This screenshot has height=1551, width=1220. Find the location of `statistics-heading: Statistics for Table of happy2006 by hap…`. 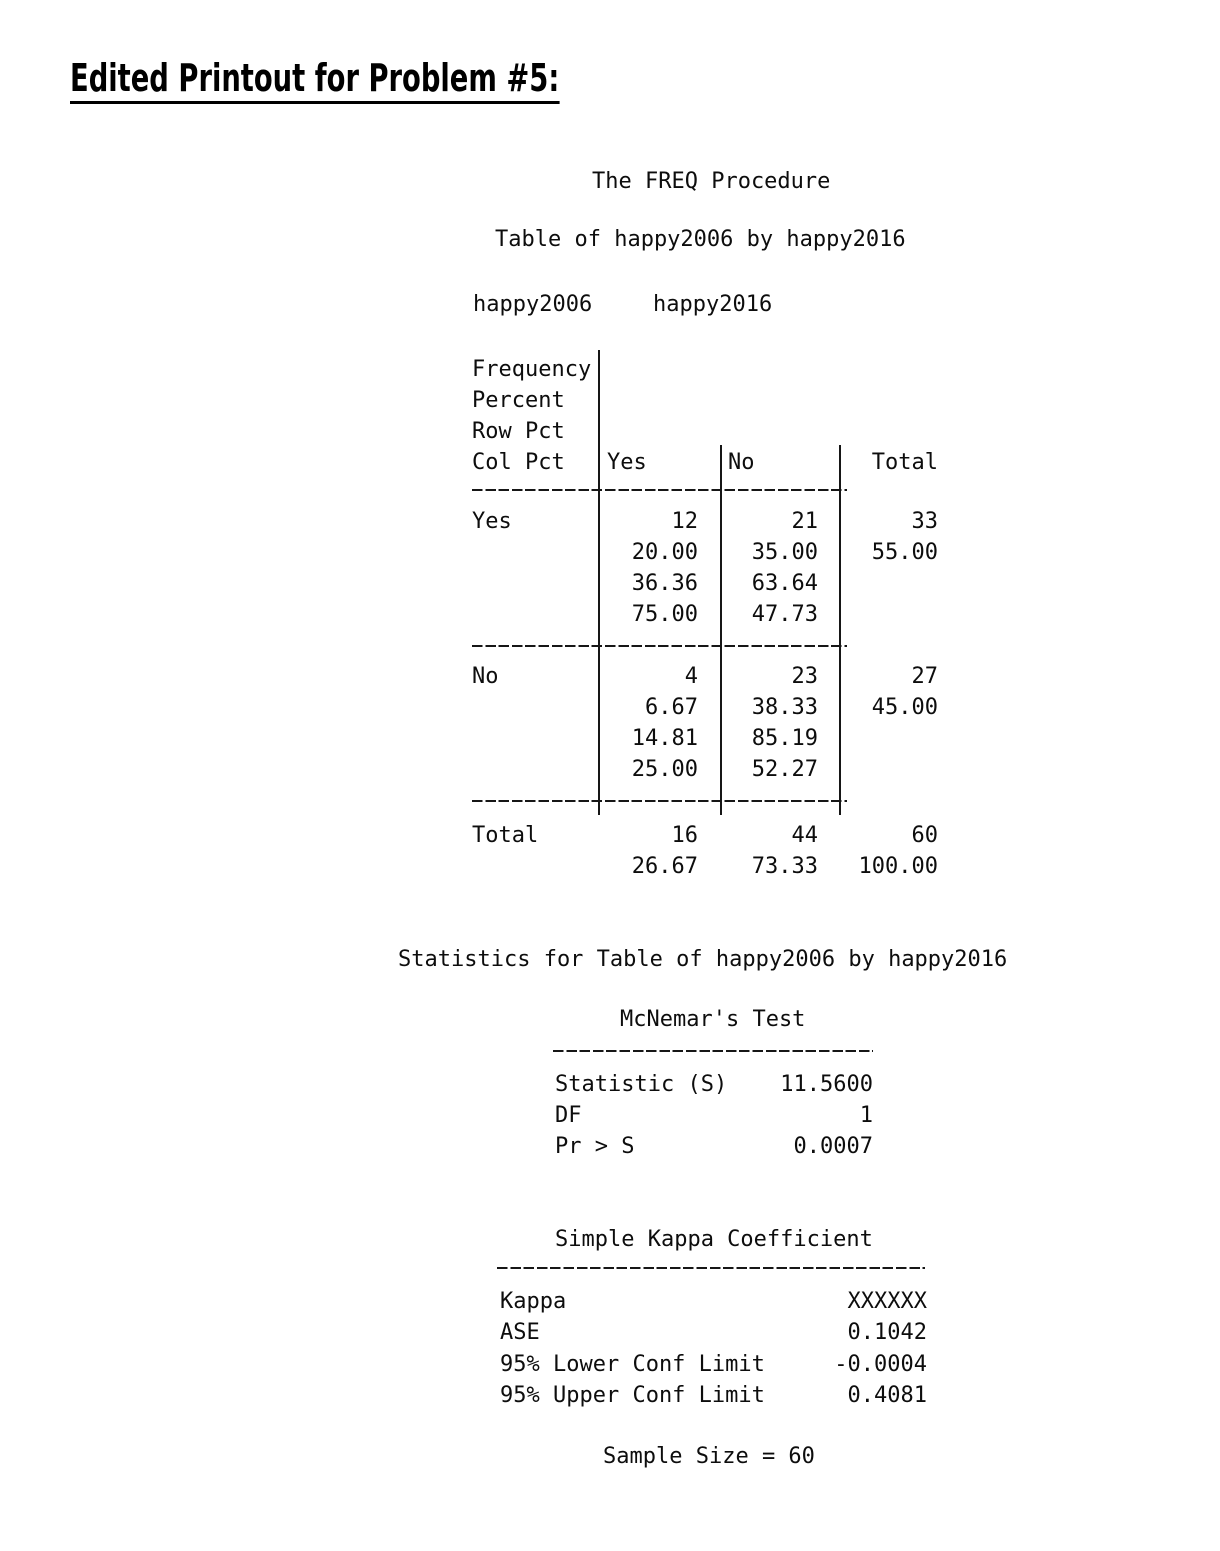

statistics-heading: Statistics for Table of happy2006 by hap… is located at coordinates (703, 959).